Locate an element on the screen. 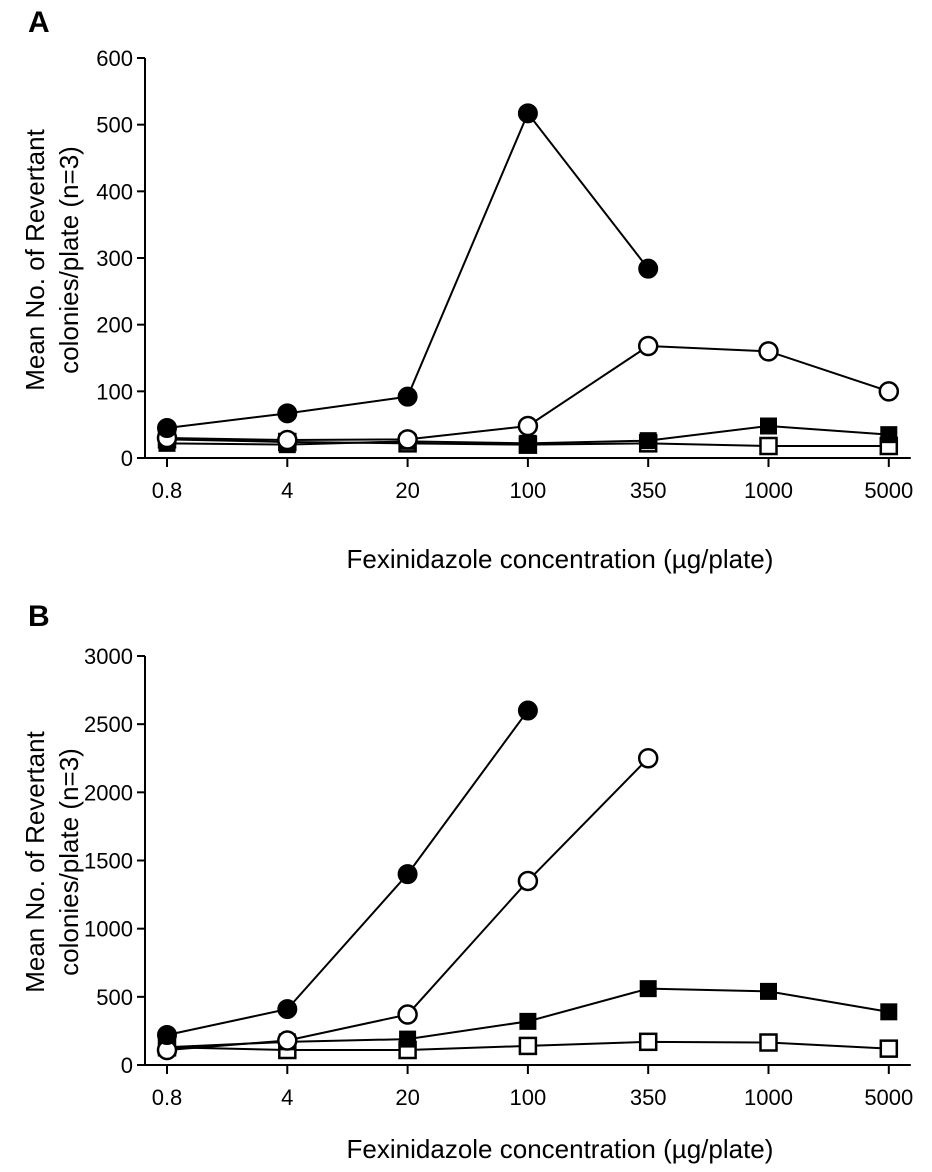 This screenshot has width=932, height=1172. panel-b-x-axis-title: Fexinidazole concentration (µg/plate) is located at coordinates (560, 1149).